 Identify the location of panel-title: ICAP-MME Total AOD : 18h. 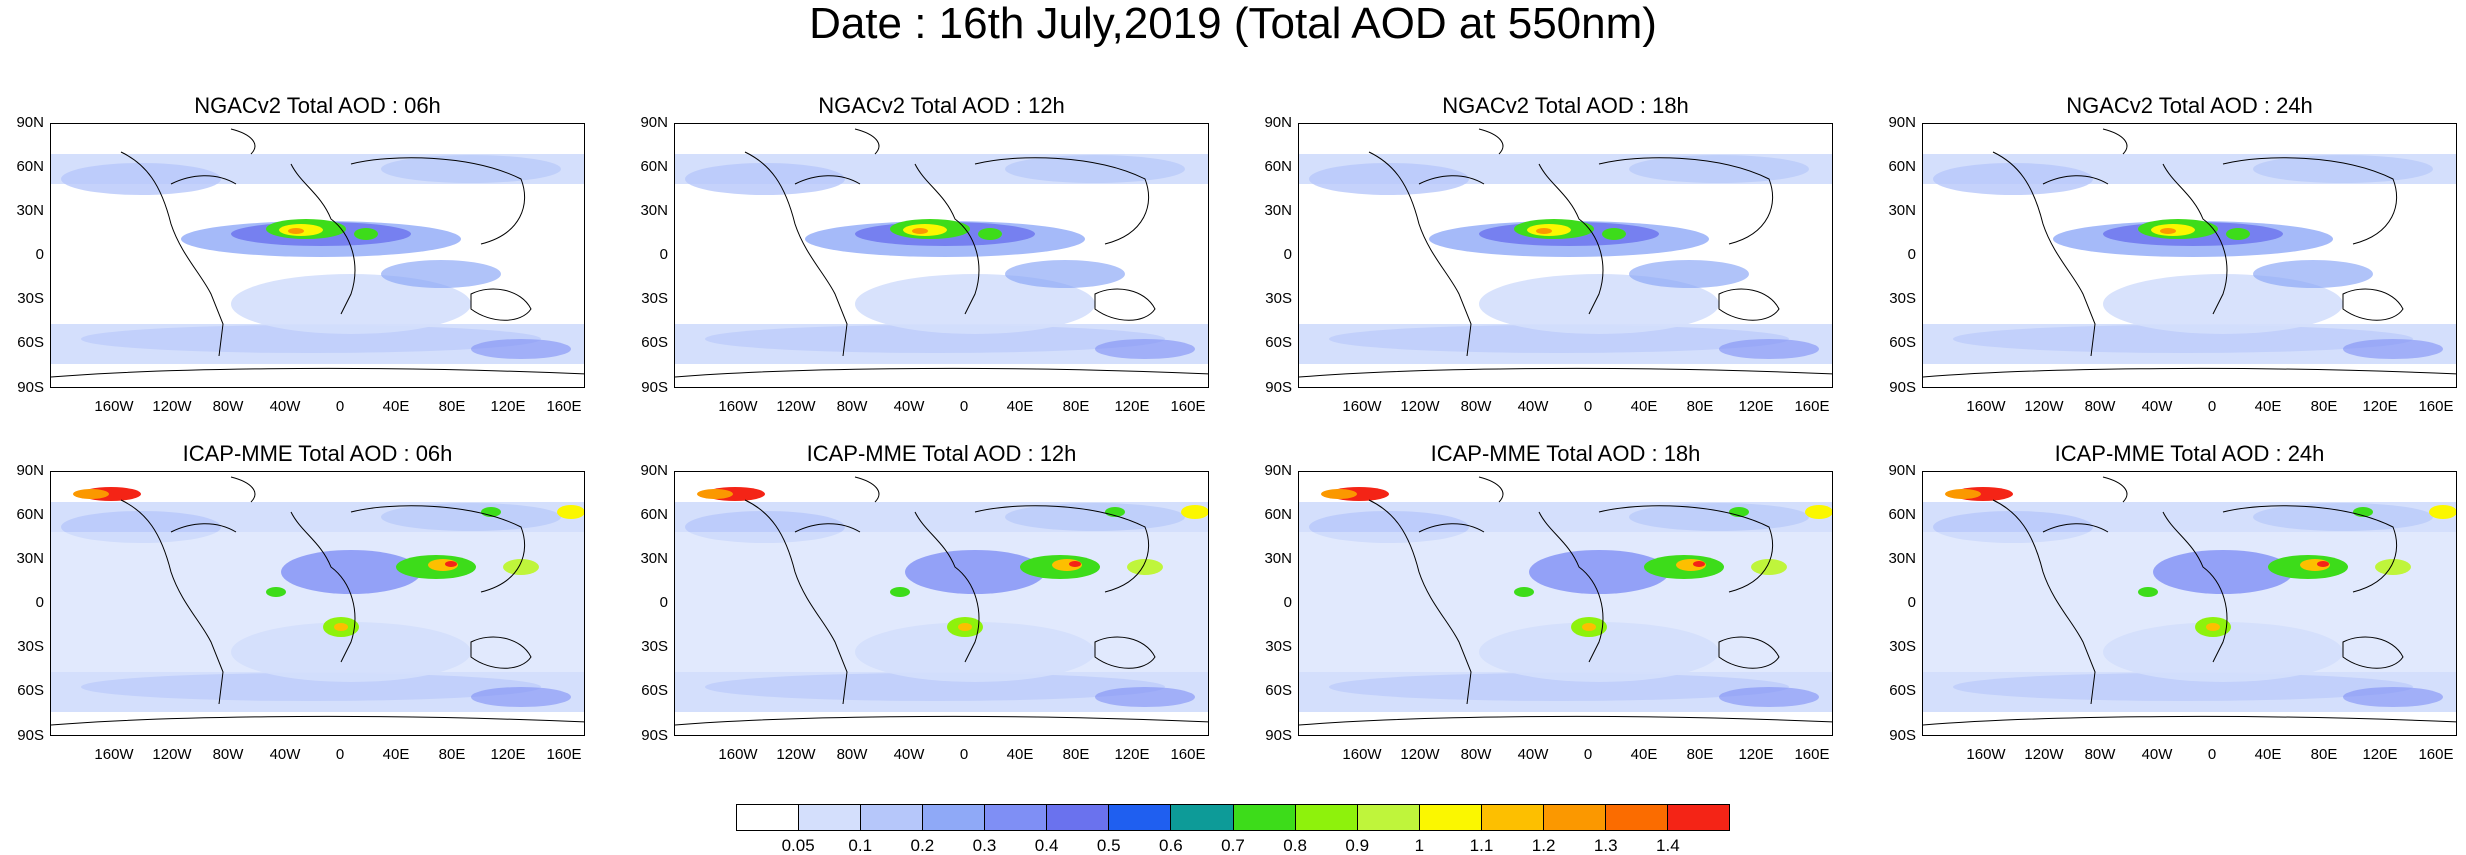
(1565, 453).